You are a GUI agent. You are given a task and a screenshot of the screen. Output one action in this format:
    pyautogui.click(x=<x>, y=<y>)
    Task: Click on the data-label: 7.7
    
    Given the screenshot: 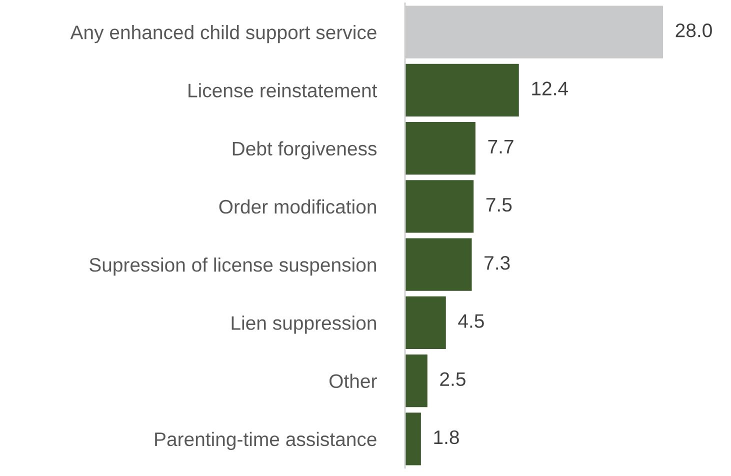 What is the action you would take?
    pyautogui.click(x=501, y=147)
    